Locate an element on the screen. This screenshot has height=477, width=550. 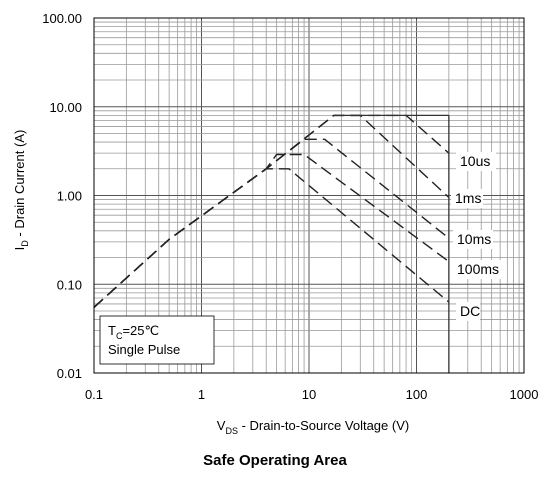
y-tick-labels: 0.01 0.10 1.00 10.00 100.00 is located at coordinates (62, 196).